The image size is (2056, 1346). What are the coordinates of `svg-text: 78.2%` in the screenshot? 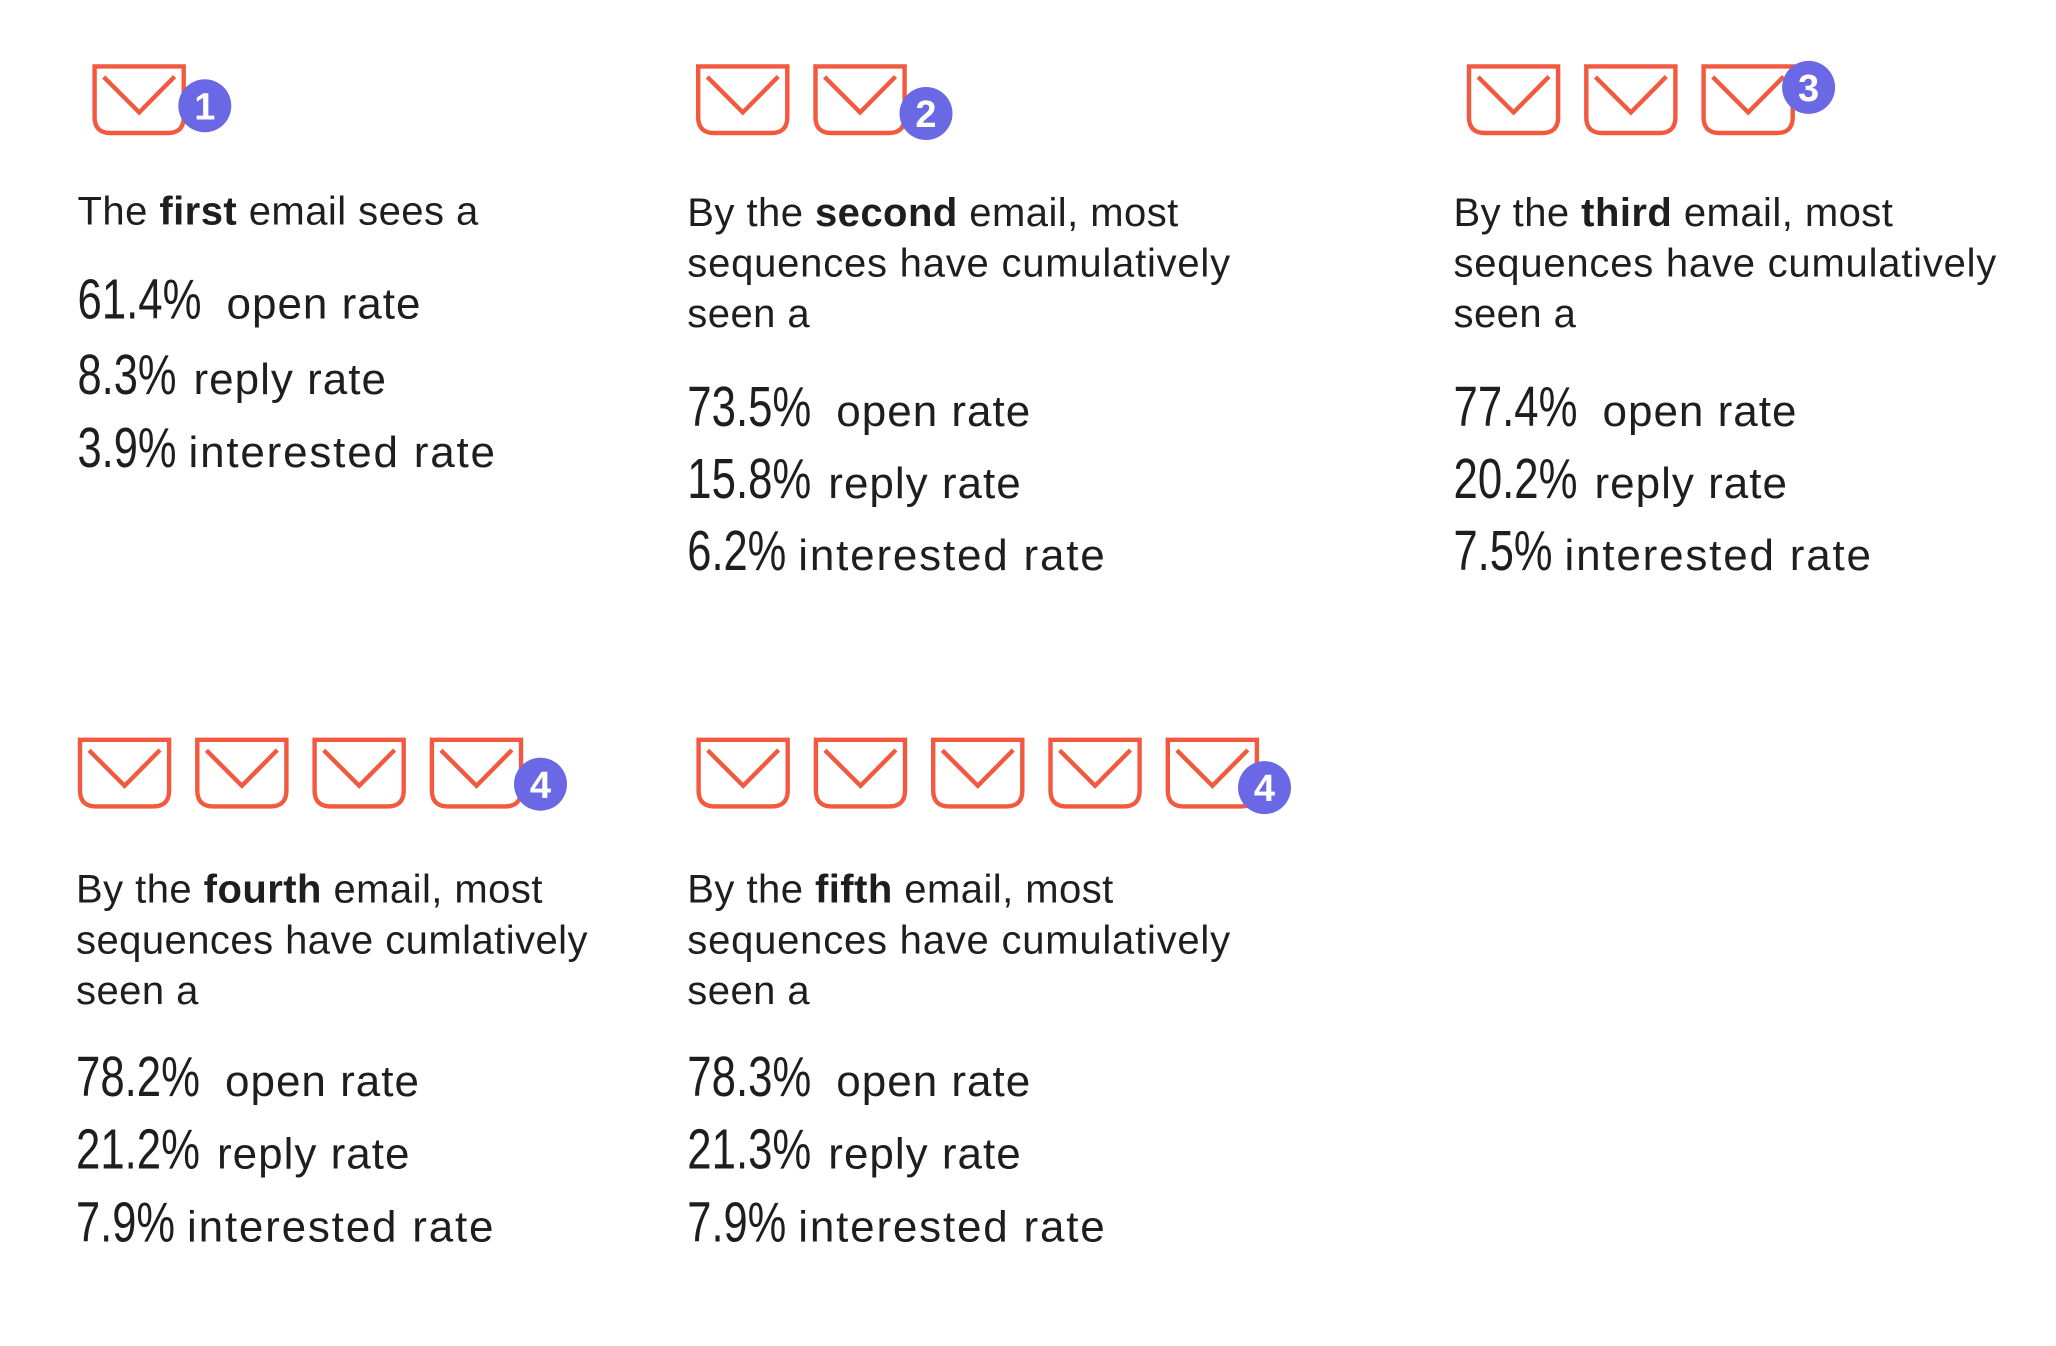 It's located at (138, 1077).